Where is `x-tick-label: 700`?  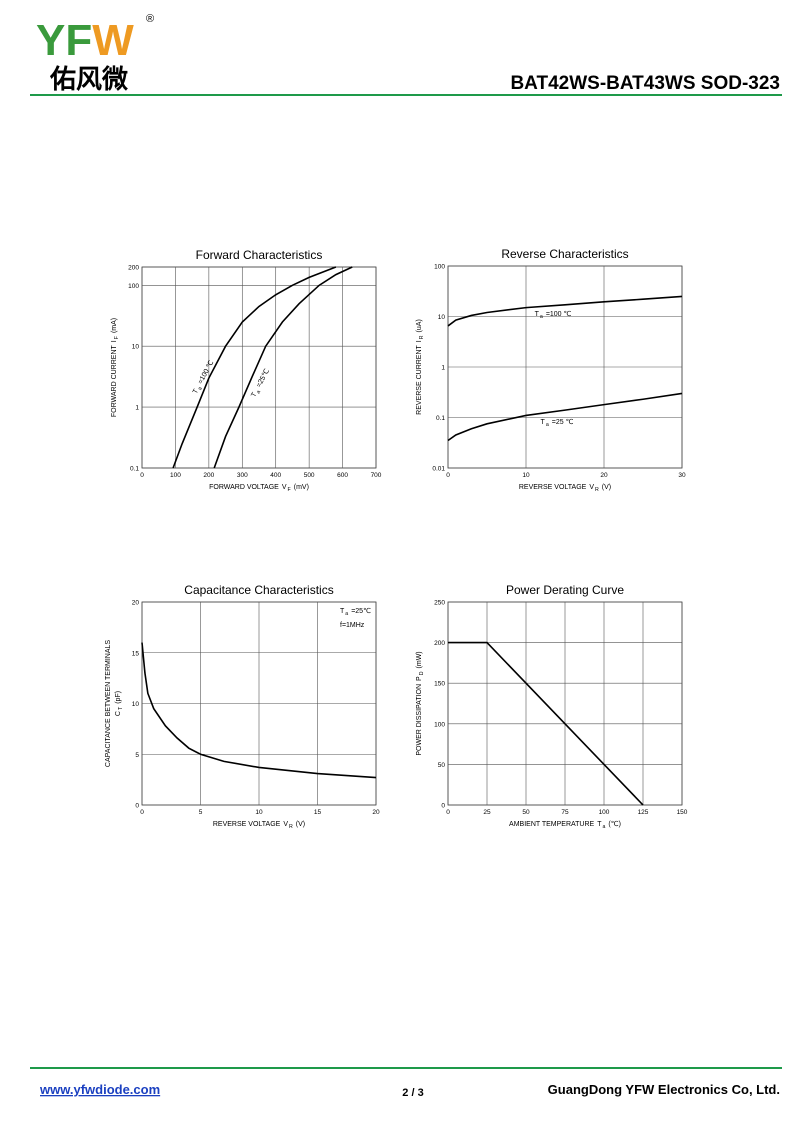
x-tick-label: 700 is located at coordinates (376, 475).